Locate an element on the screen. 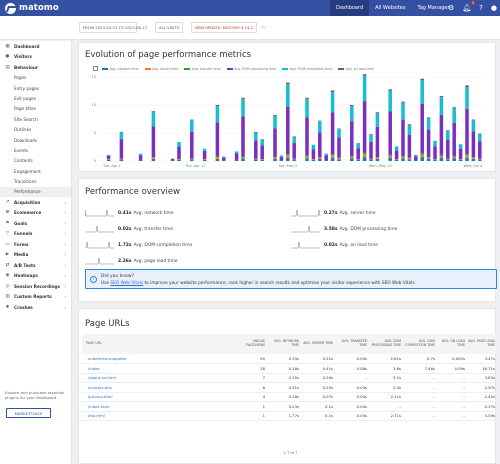 Image resolution: width=500 pixels, height=464 pixels. page-url-cell: /contact.php is located at coordinates (157, 387).